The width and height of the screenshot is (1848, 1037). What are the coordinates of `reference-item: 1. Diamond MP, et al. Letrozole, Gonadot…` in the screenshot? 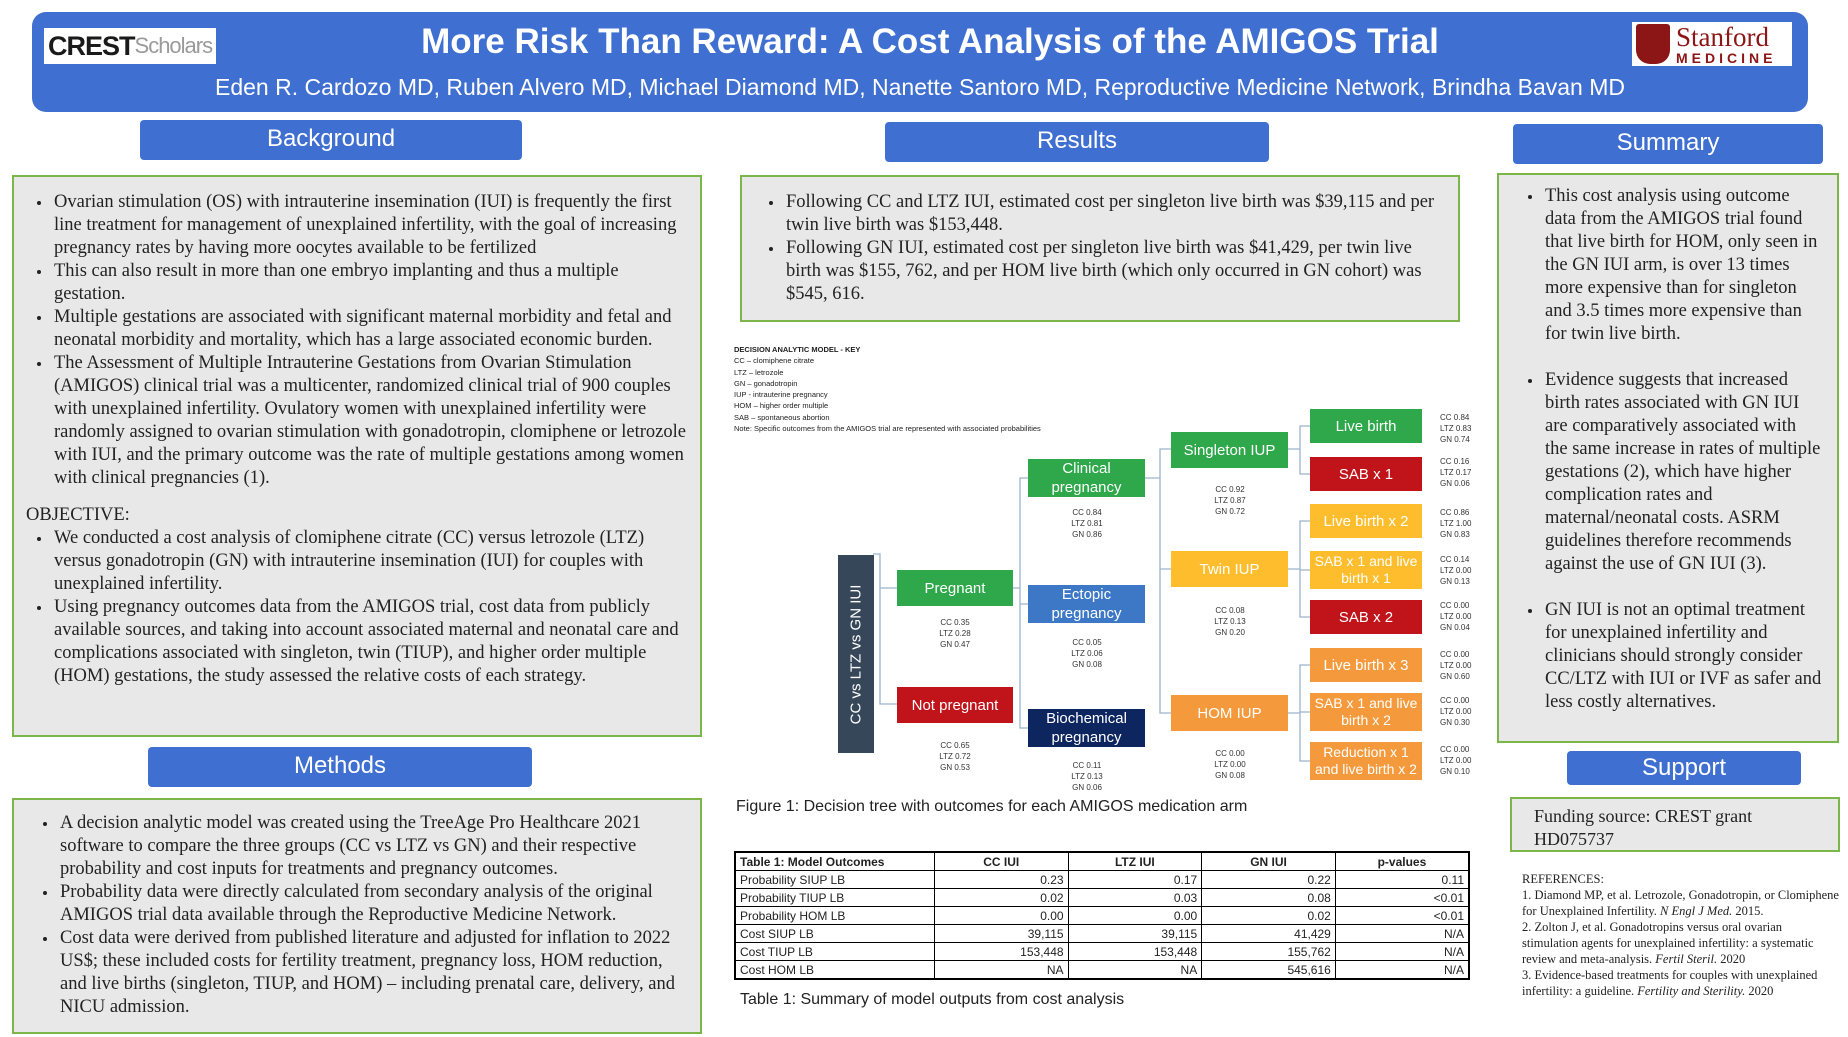 It's located at (1681, 903).